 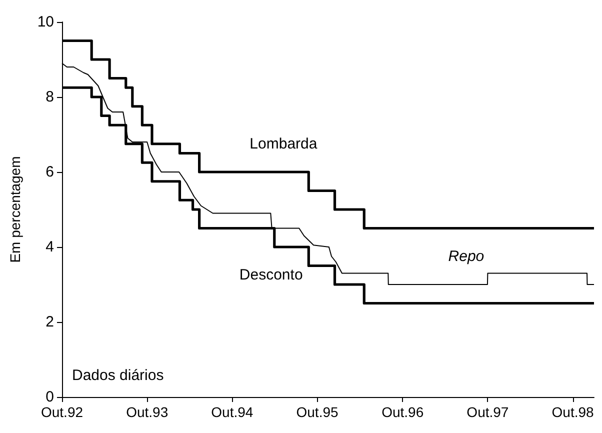 What do you see at coordinates (50, 247) in the screenshot?
I see `y-tick-label: 4` at bounding box center [50, 247].